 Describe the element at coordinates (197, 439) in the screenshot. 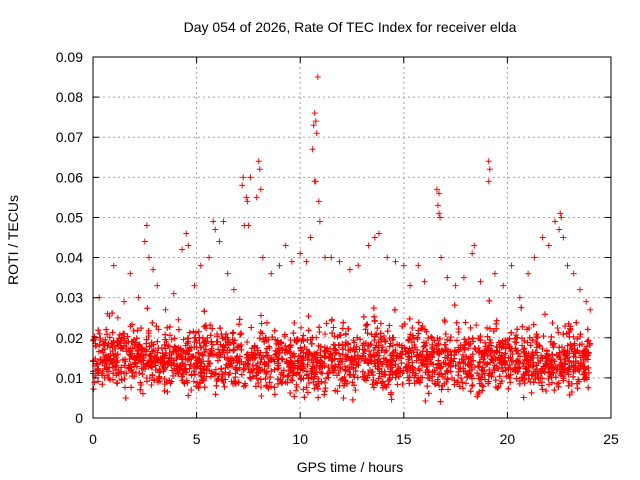

I see `x-tick-label: 5` at that location.